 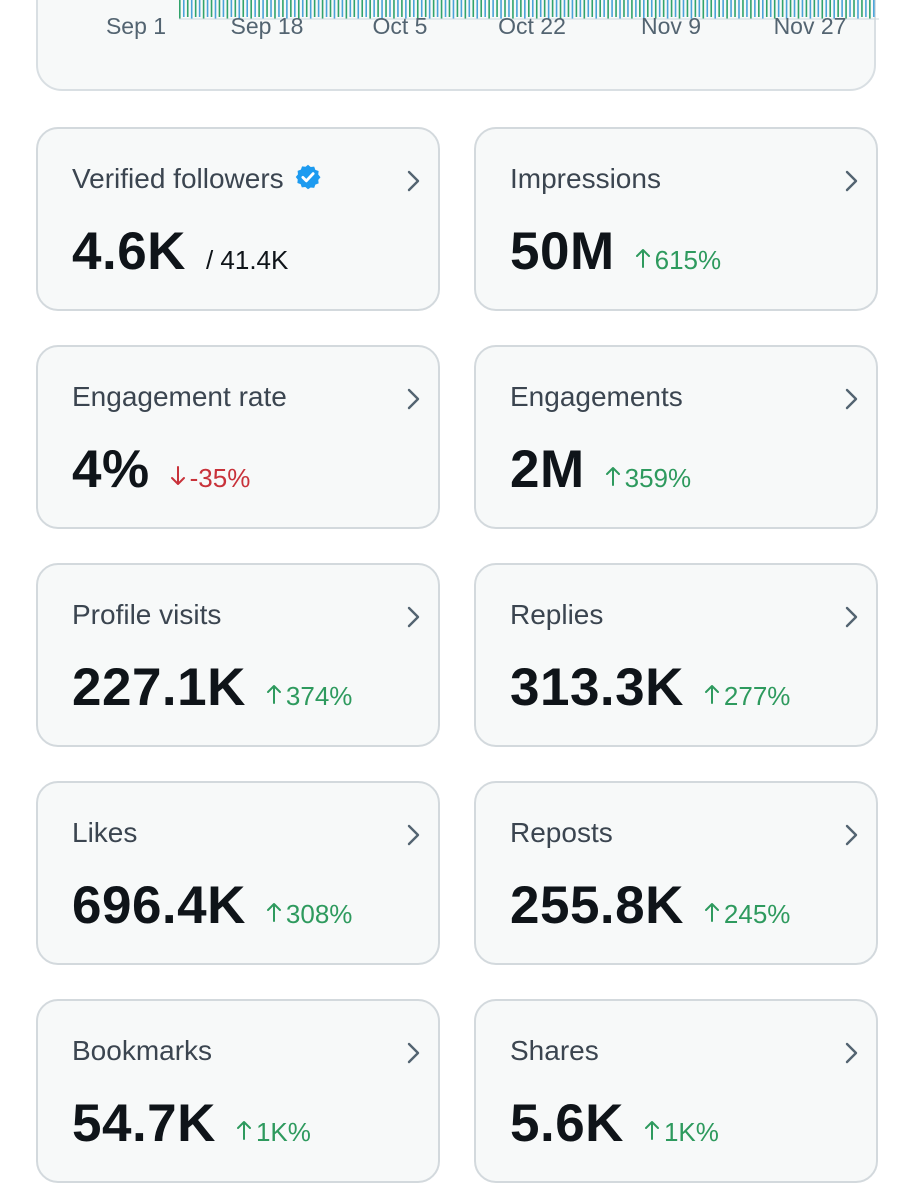 What do you see at coordinates (676, 1091) in the screenshot?
I see `metric-card-shares: Shares 5.6K 1K%` at bounding box center [676, 1091].